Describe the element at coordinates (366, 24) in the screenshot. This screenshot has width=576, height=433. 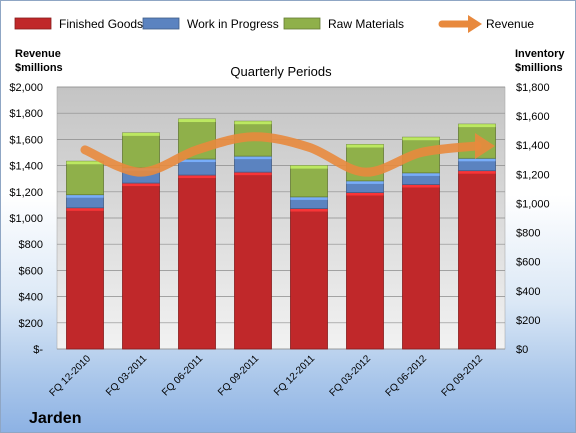
I see `legend-label: Raw Materials` at that location.